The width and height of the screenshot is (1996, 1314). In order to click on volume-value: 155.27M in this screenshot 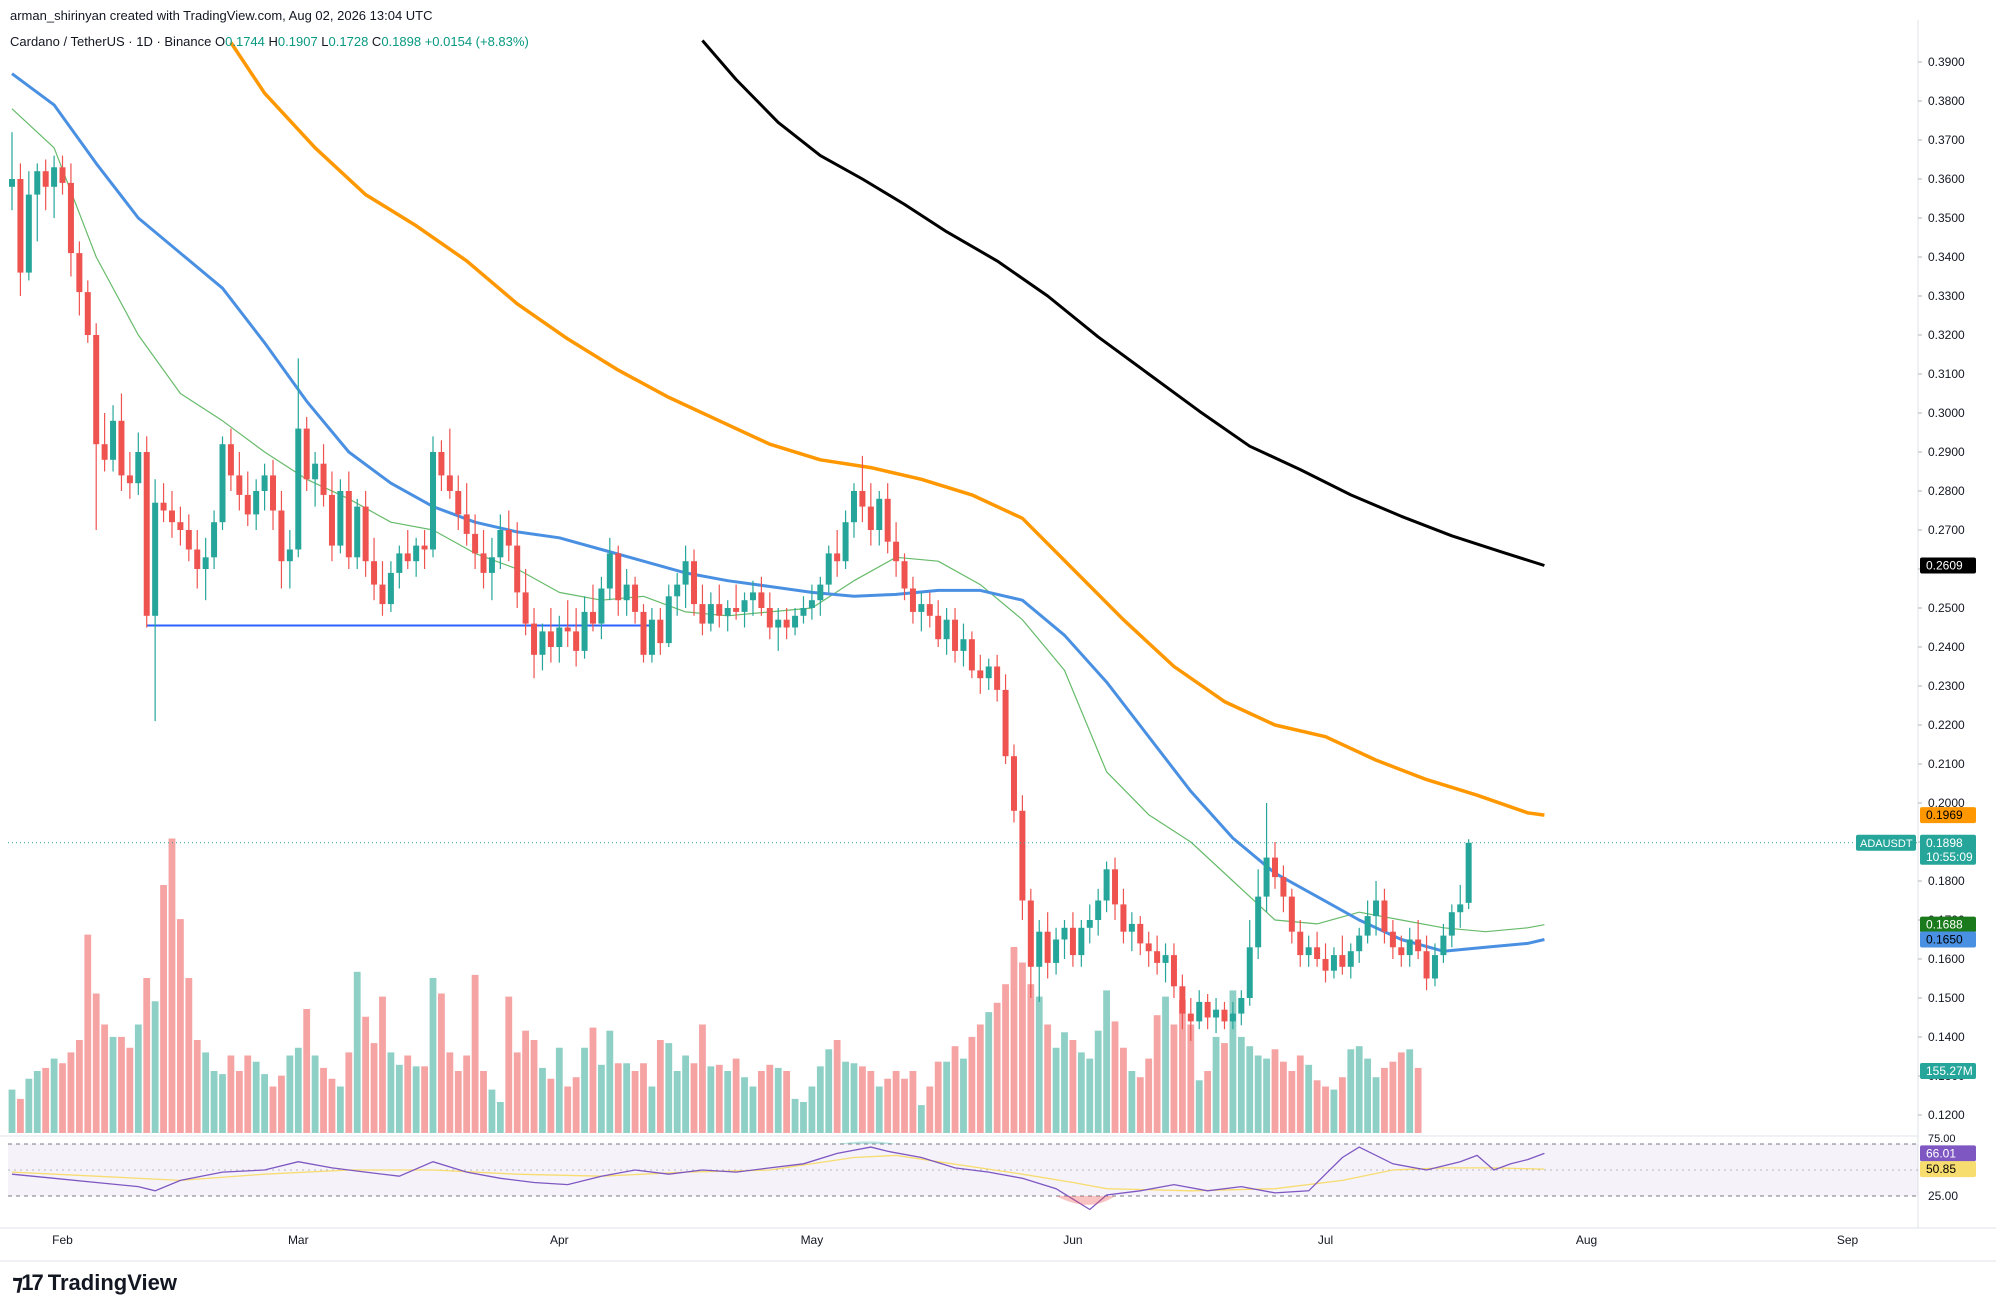, I will do `click(1949, 1071)`.